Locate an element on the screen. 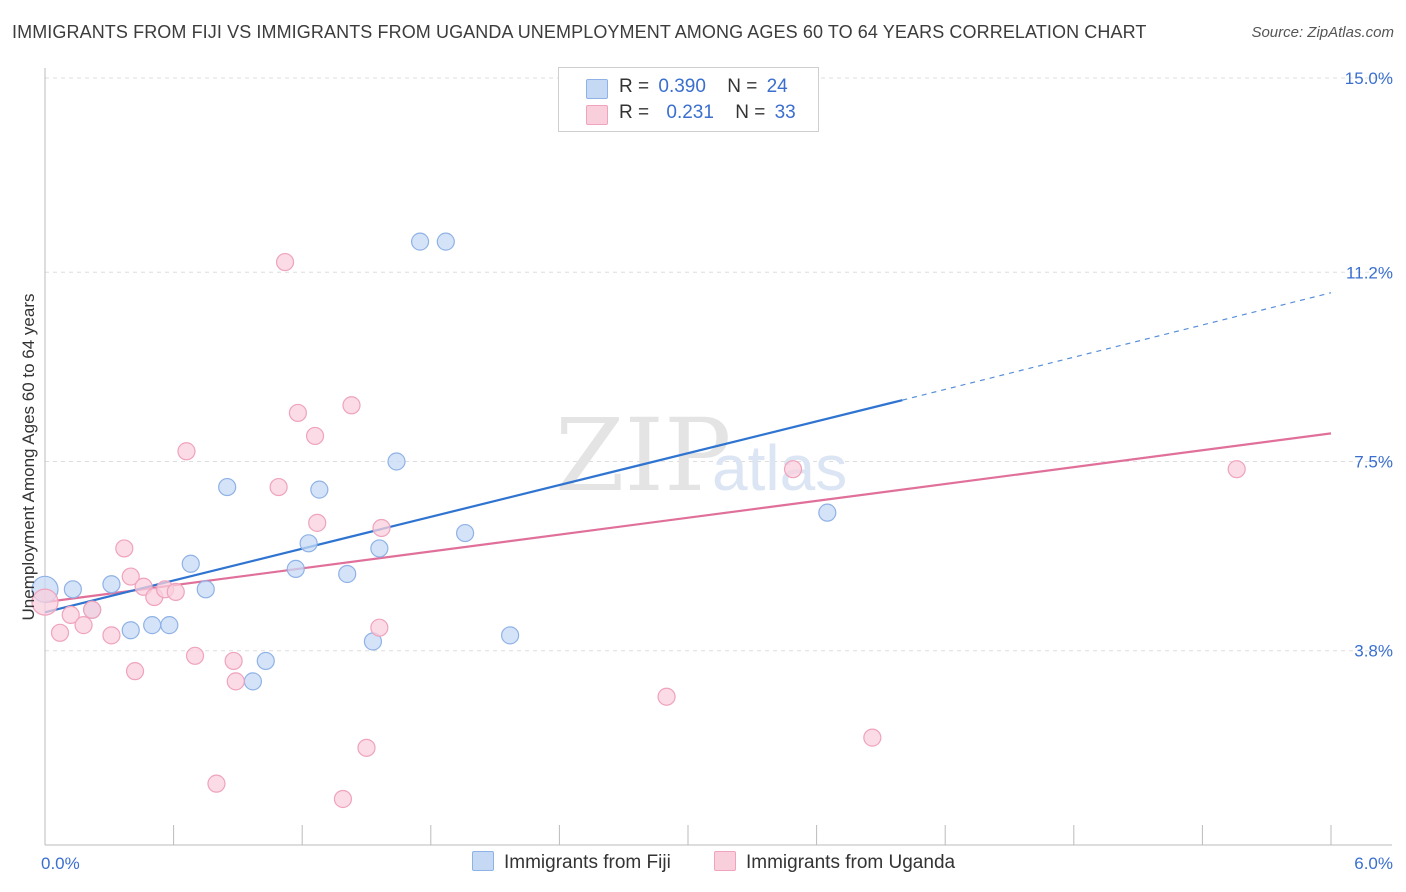 The image size is (1406, 892). legend-uganda-n-label: N = is located at coordinates (750, 112).